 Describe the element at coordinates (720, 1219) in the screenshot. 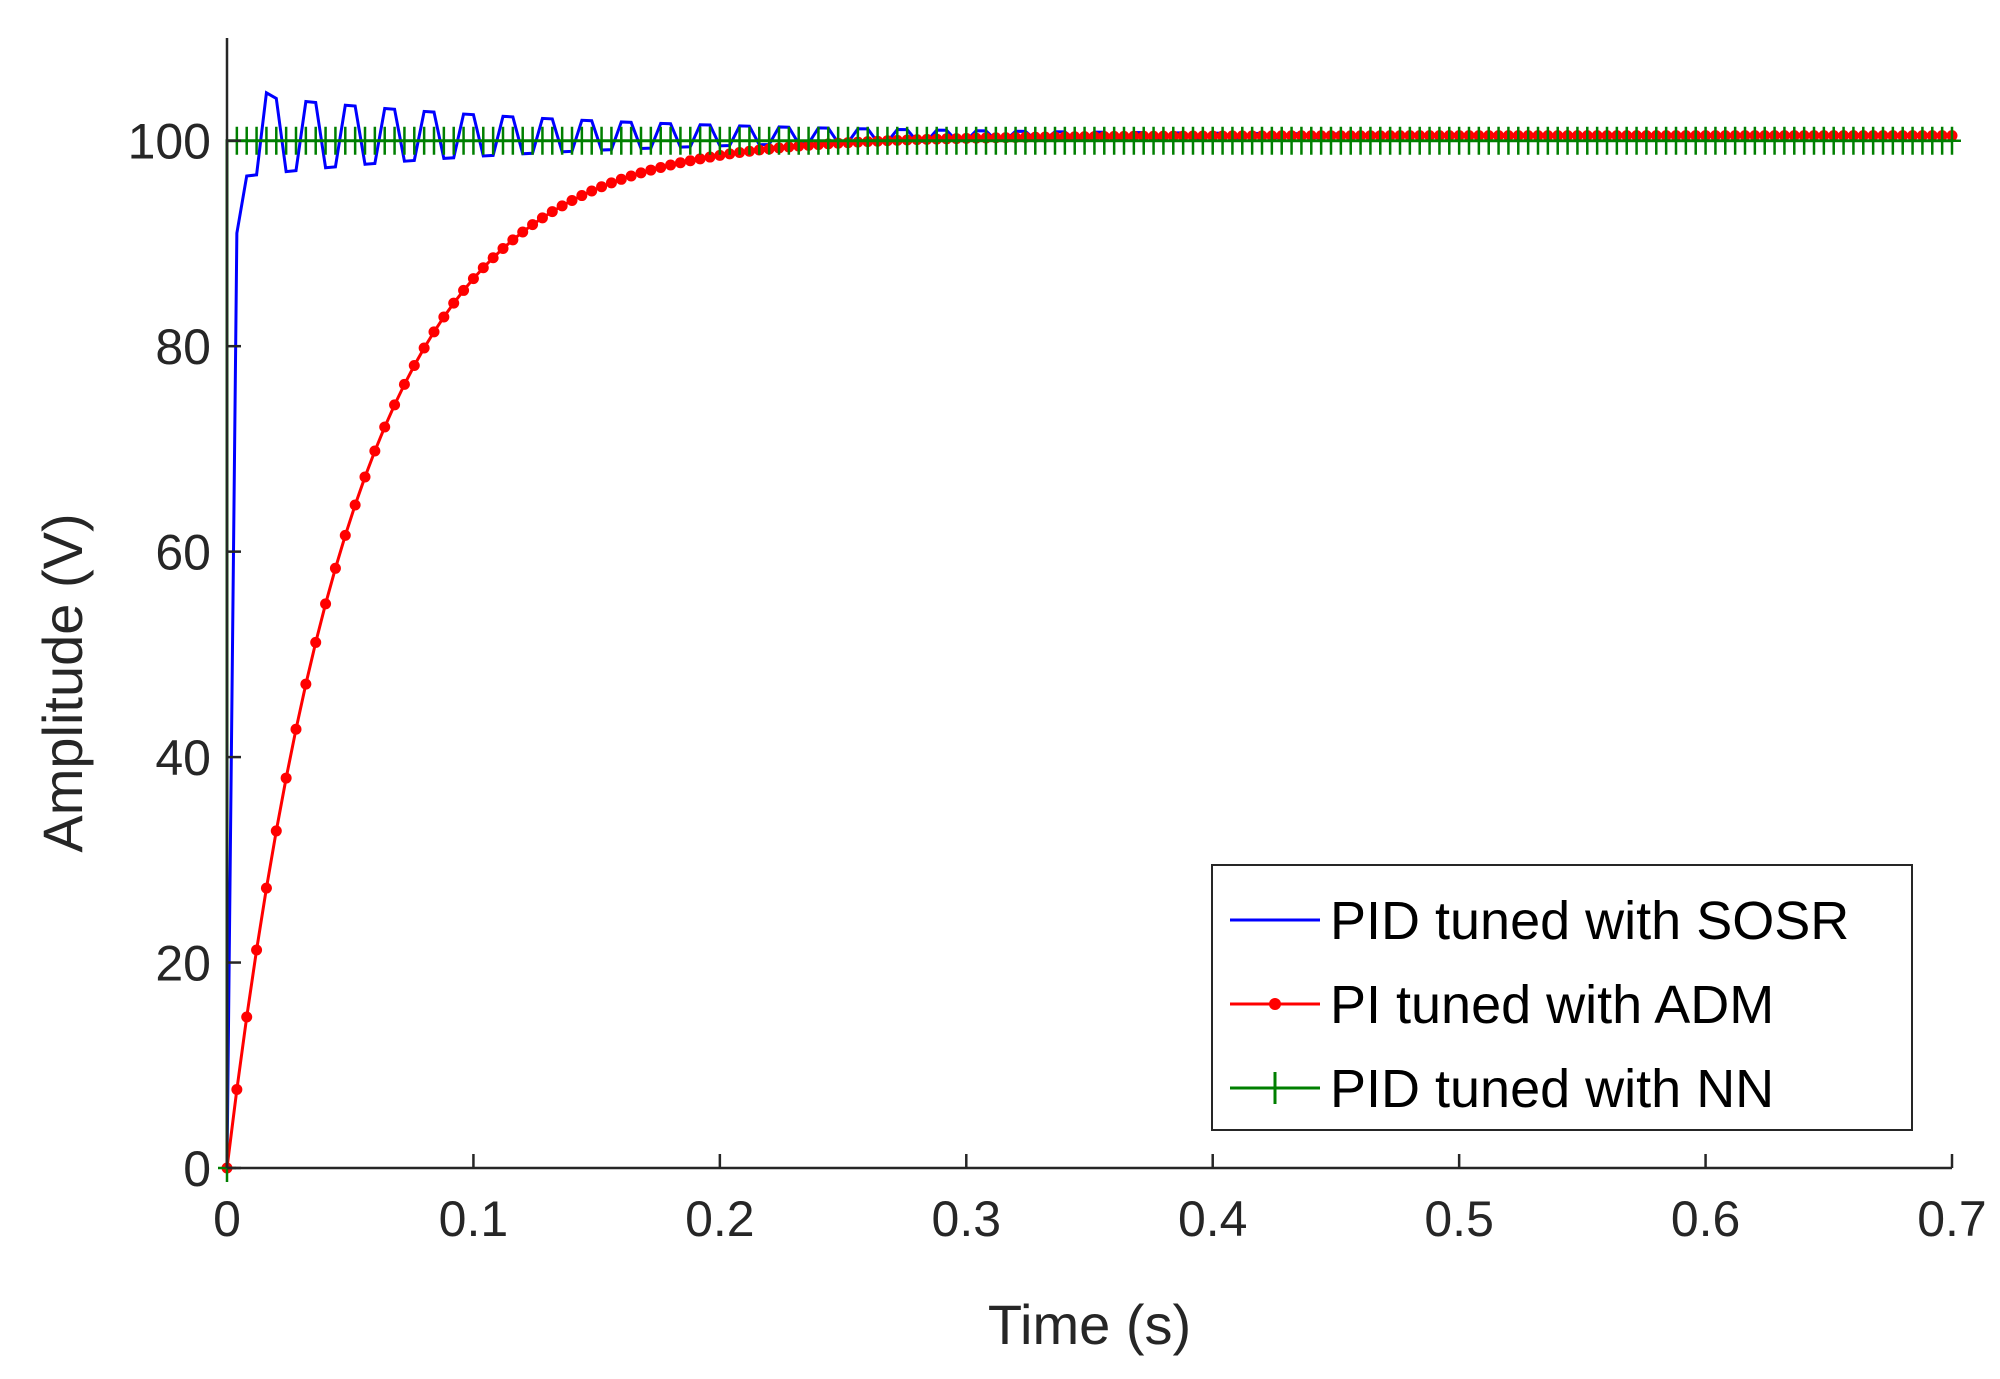

I see `x-tick-label: 0.2` at that location.